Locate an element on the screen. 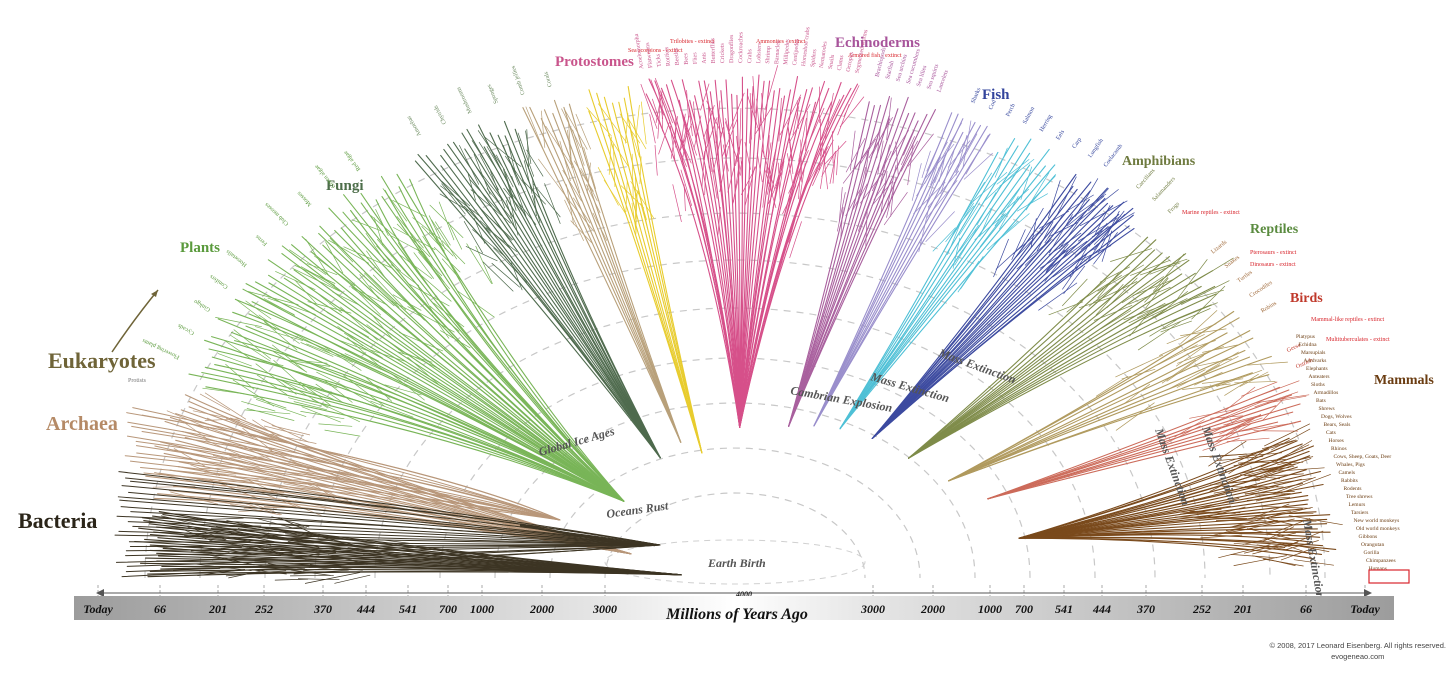 The image size is (1456, 677). axis-tick-left: 201 is located at coordinates (217, 609).